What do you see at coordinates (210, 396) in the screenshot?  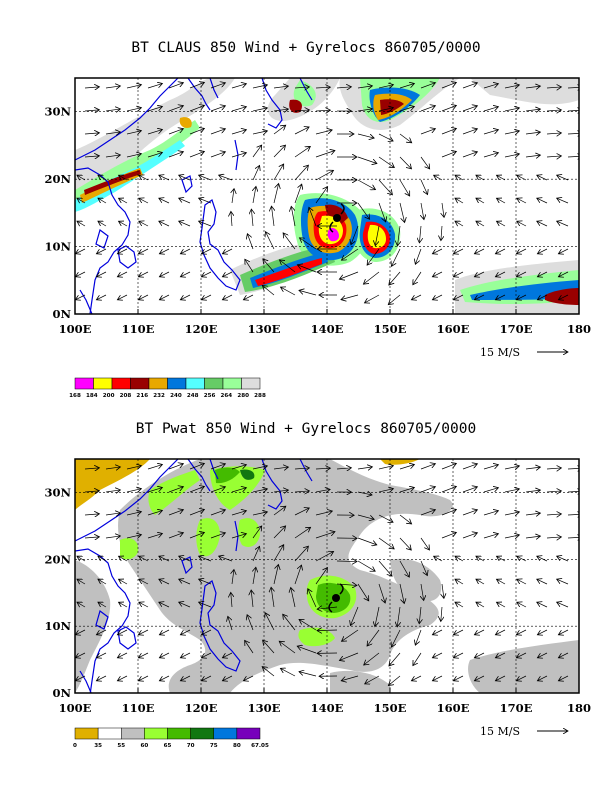 I see `colorbar-label: 256` at bounding box center [210, 396].